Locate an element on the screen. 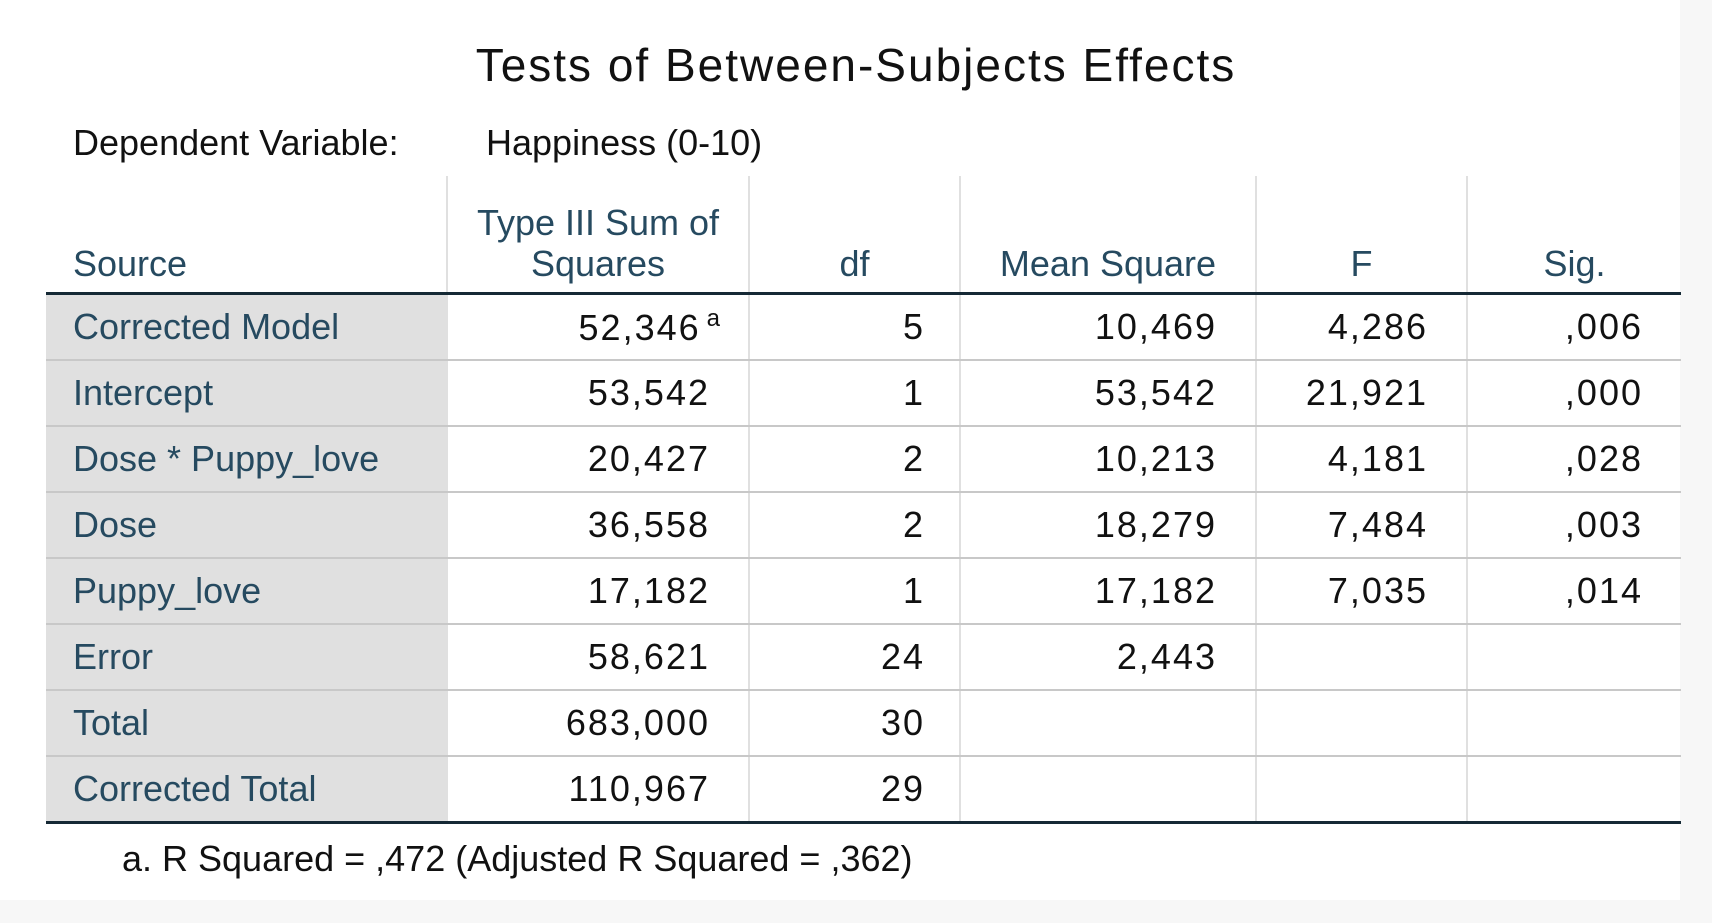 This screenshot has width=1712, height=923. header-mean-square: Mean Square is located at coordinates (1108, 235).